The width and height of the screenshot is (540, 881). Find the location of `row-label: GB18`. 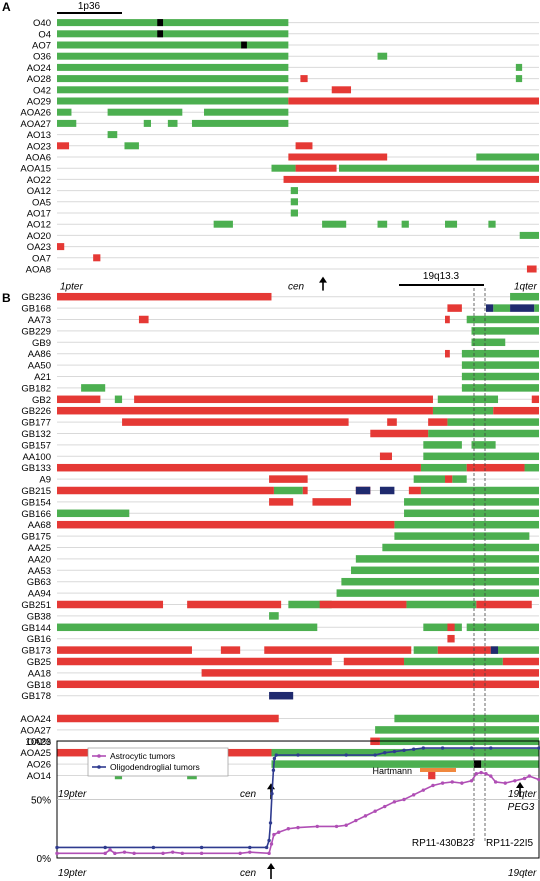

row-label: GB18 is located at coordinates (39, 685).